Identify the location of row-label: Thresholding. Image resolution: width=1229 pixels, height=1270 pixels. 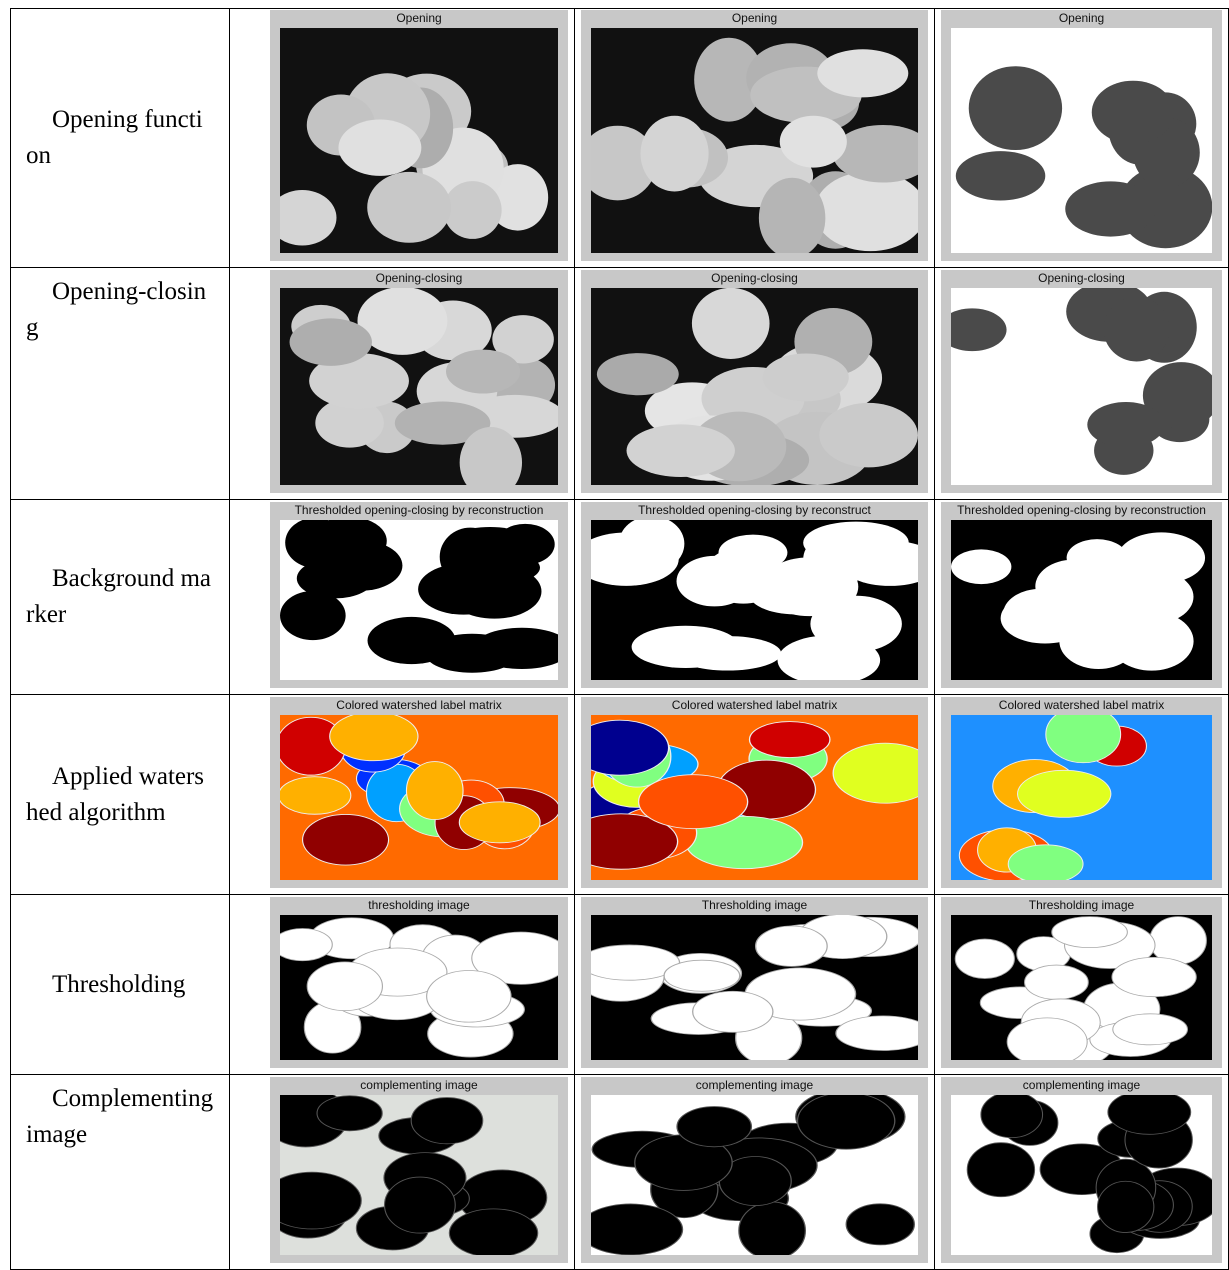
(120, 985).